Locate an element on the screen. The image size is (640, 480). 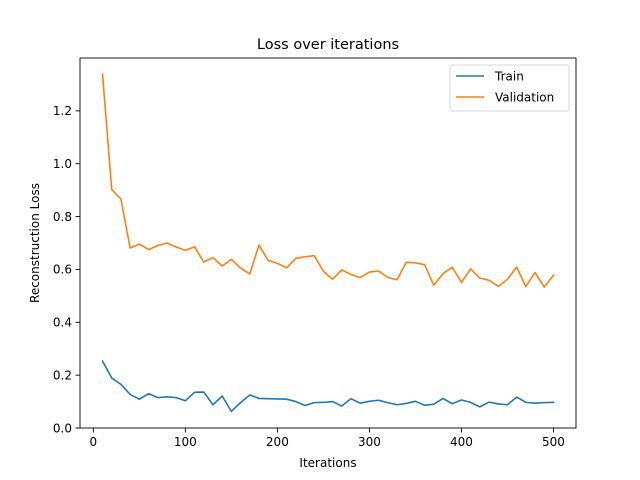
series-line-train is located at coordinates (328, 386).